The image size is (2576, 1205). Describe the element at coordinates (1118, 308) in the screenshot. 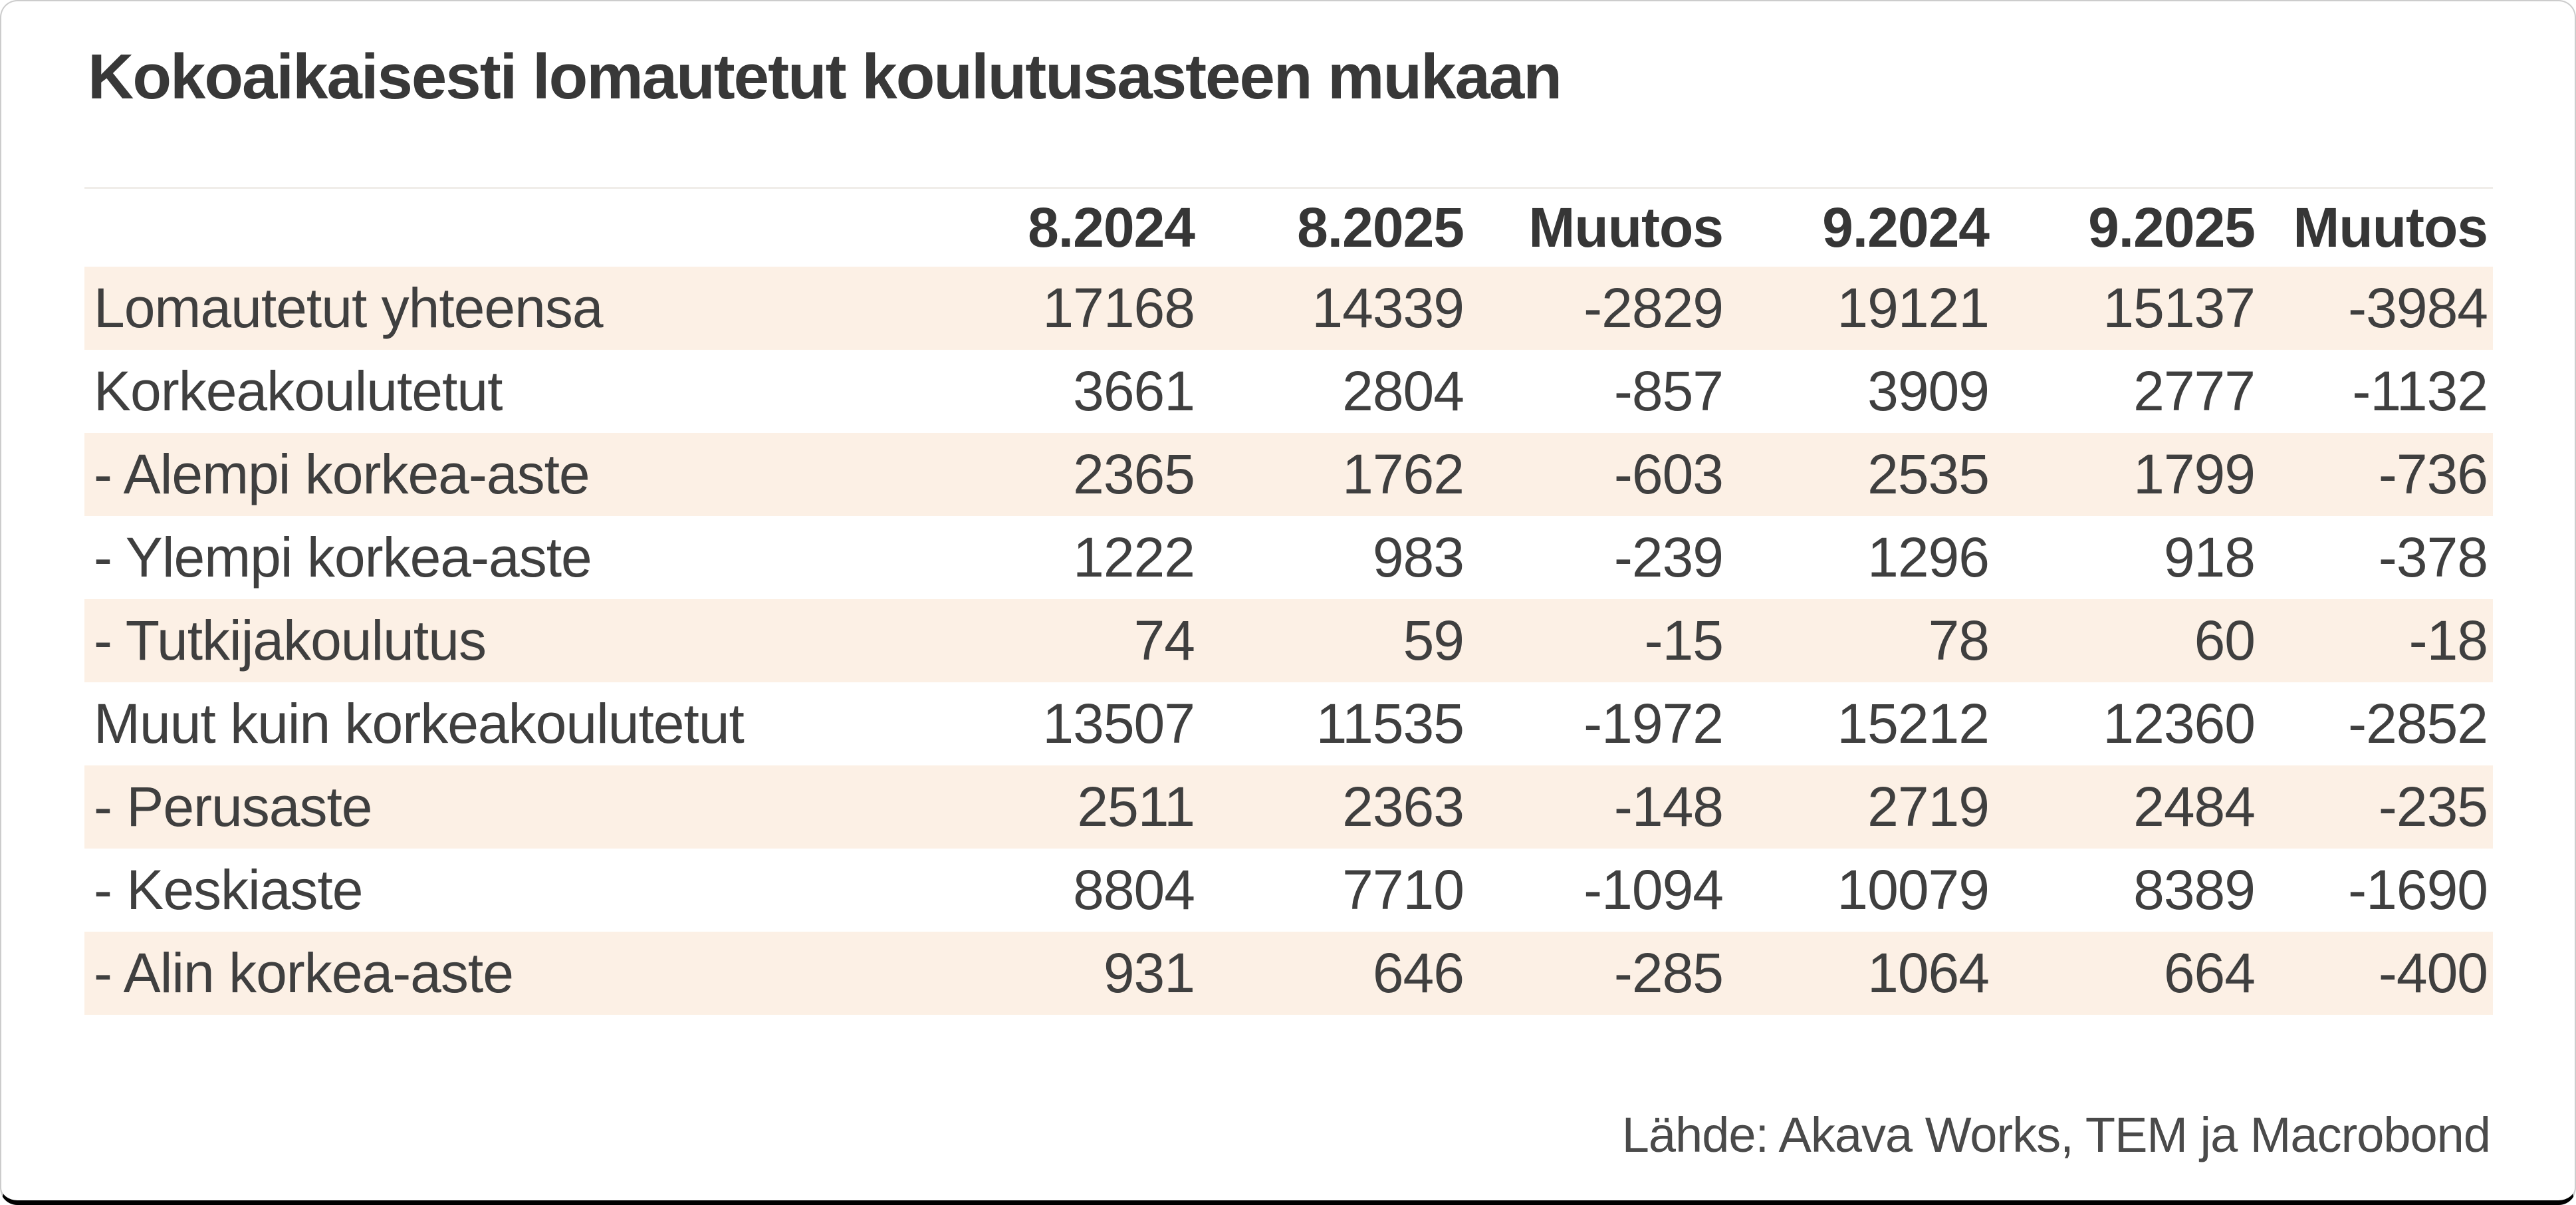

I see `cell-value: 17168` at that location.